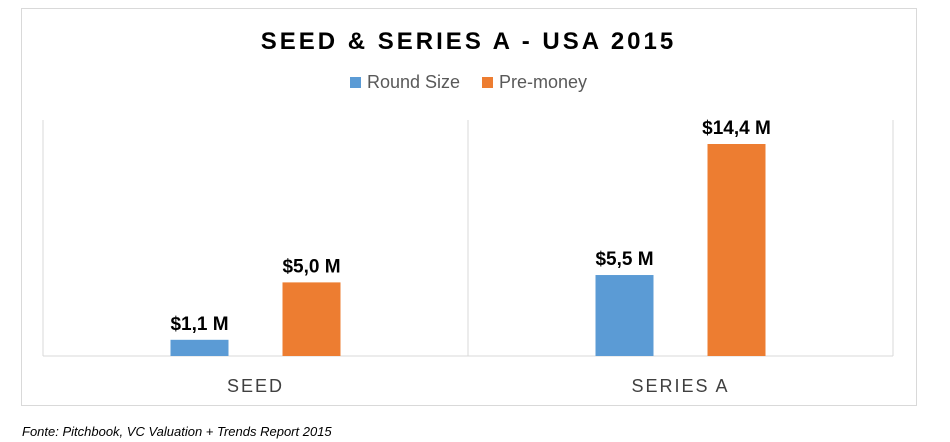  What do you see at coordinates (413, 82) in the screenshot?
I see `legend-label-round-size: Round Size` at bounding box center [413, 82].